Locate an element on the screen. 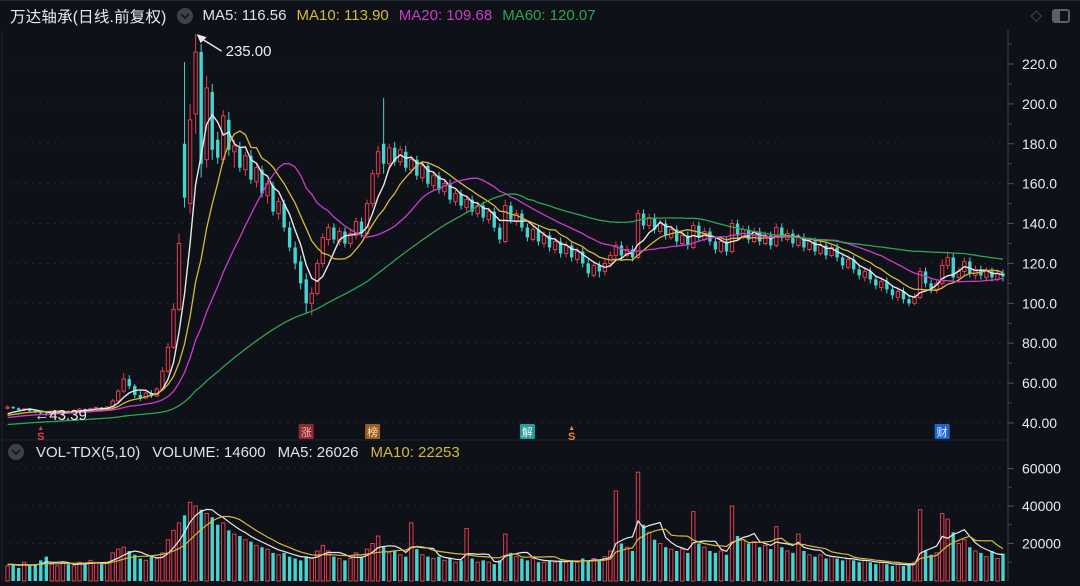 This screenshot has height=586, width=1080. volume-value: VOLUME: 14600 is located at coordinates (209, 452).